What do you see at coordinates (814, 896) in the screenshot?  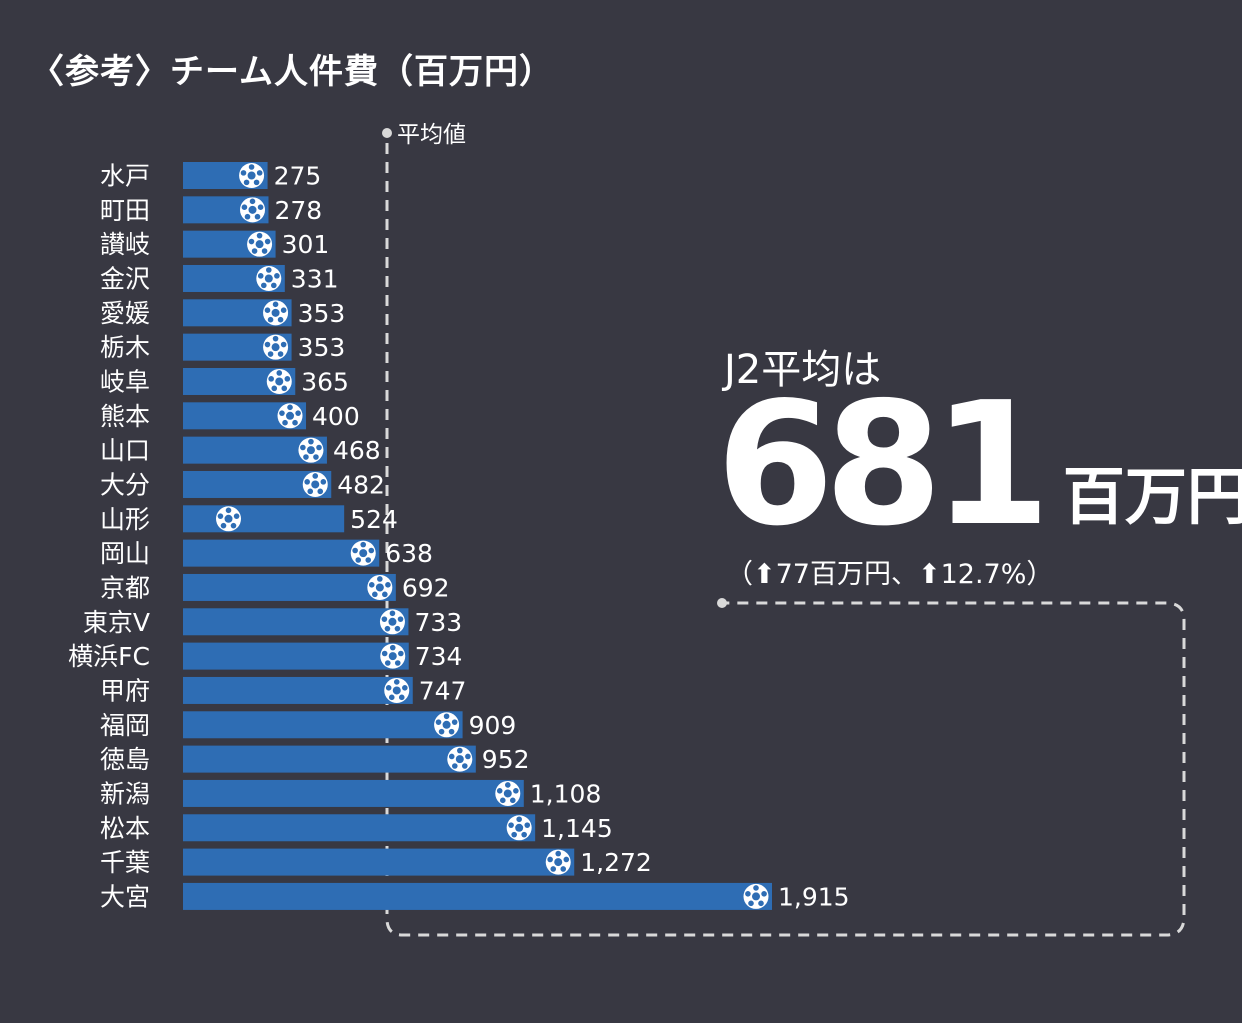 I see `value-label: 1,915` at bounding box center [814, 896].